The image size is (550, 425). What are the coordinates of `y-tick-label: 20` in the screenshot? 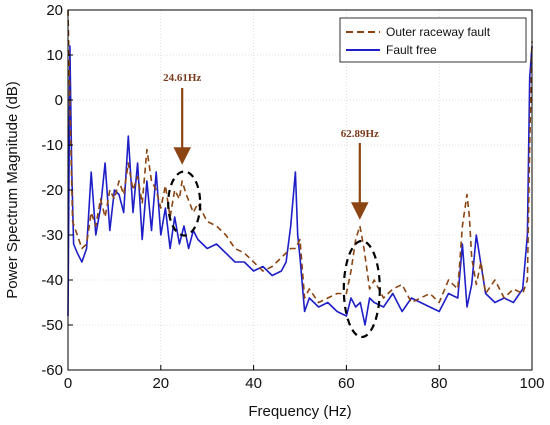 It's located at (54, 10).